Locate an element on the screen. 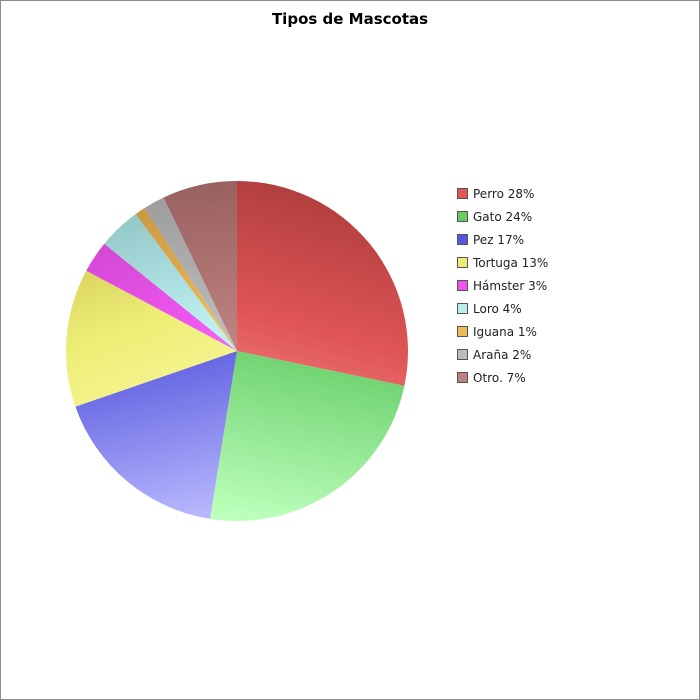 The height and width of the screenshot is (700, 700). legend-item-hamster-3: Hámster 3% is located at coordinates (502, 285).